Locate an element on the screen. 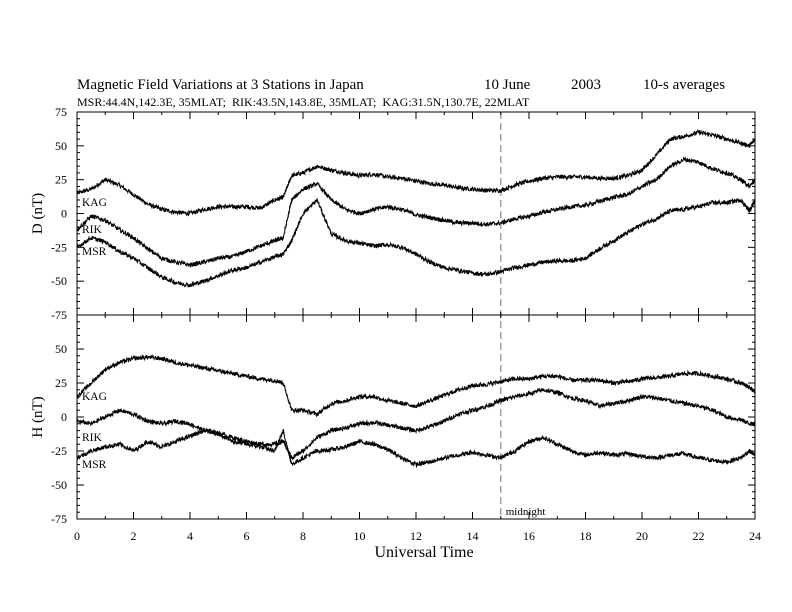  x-tick-label: 10 is located at coordinates (360, 536).